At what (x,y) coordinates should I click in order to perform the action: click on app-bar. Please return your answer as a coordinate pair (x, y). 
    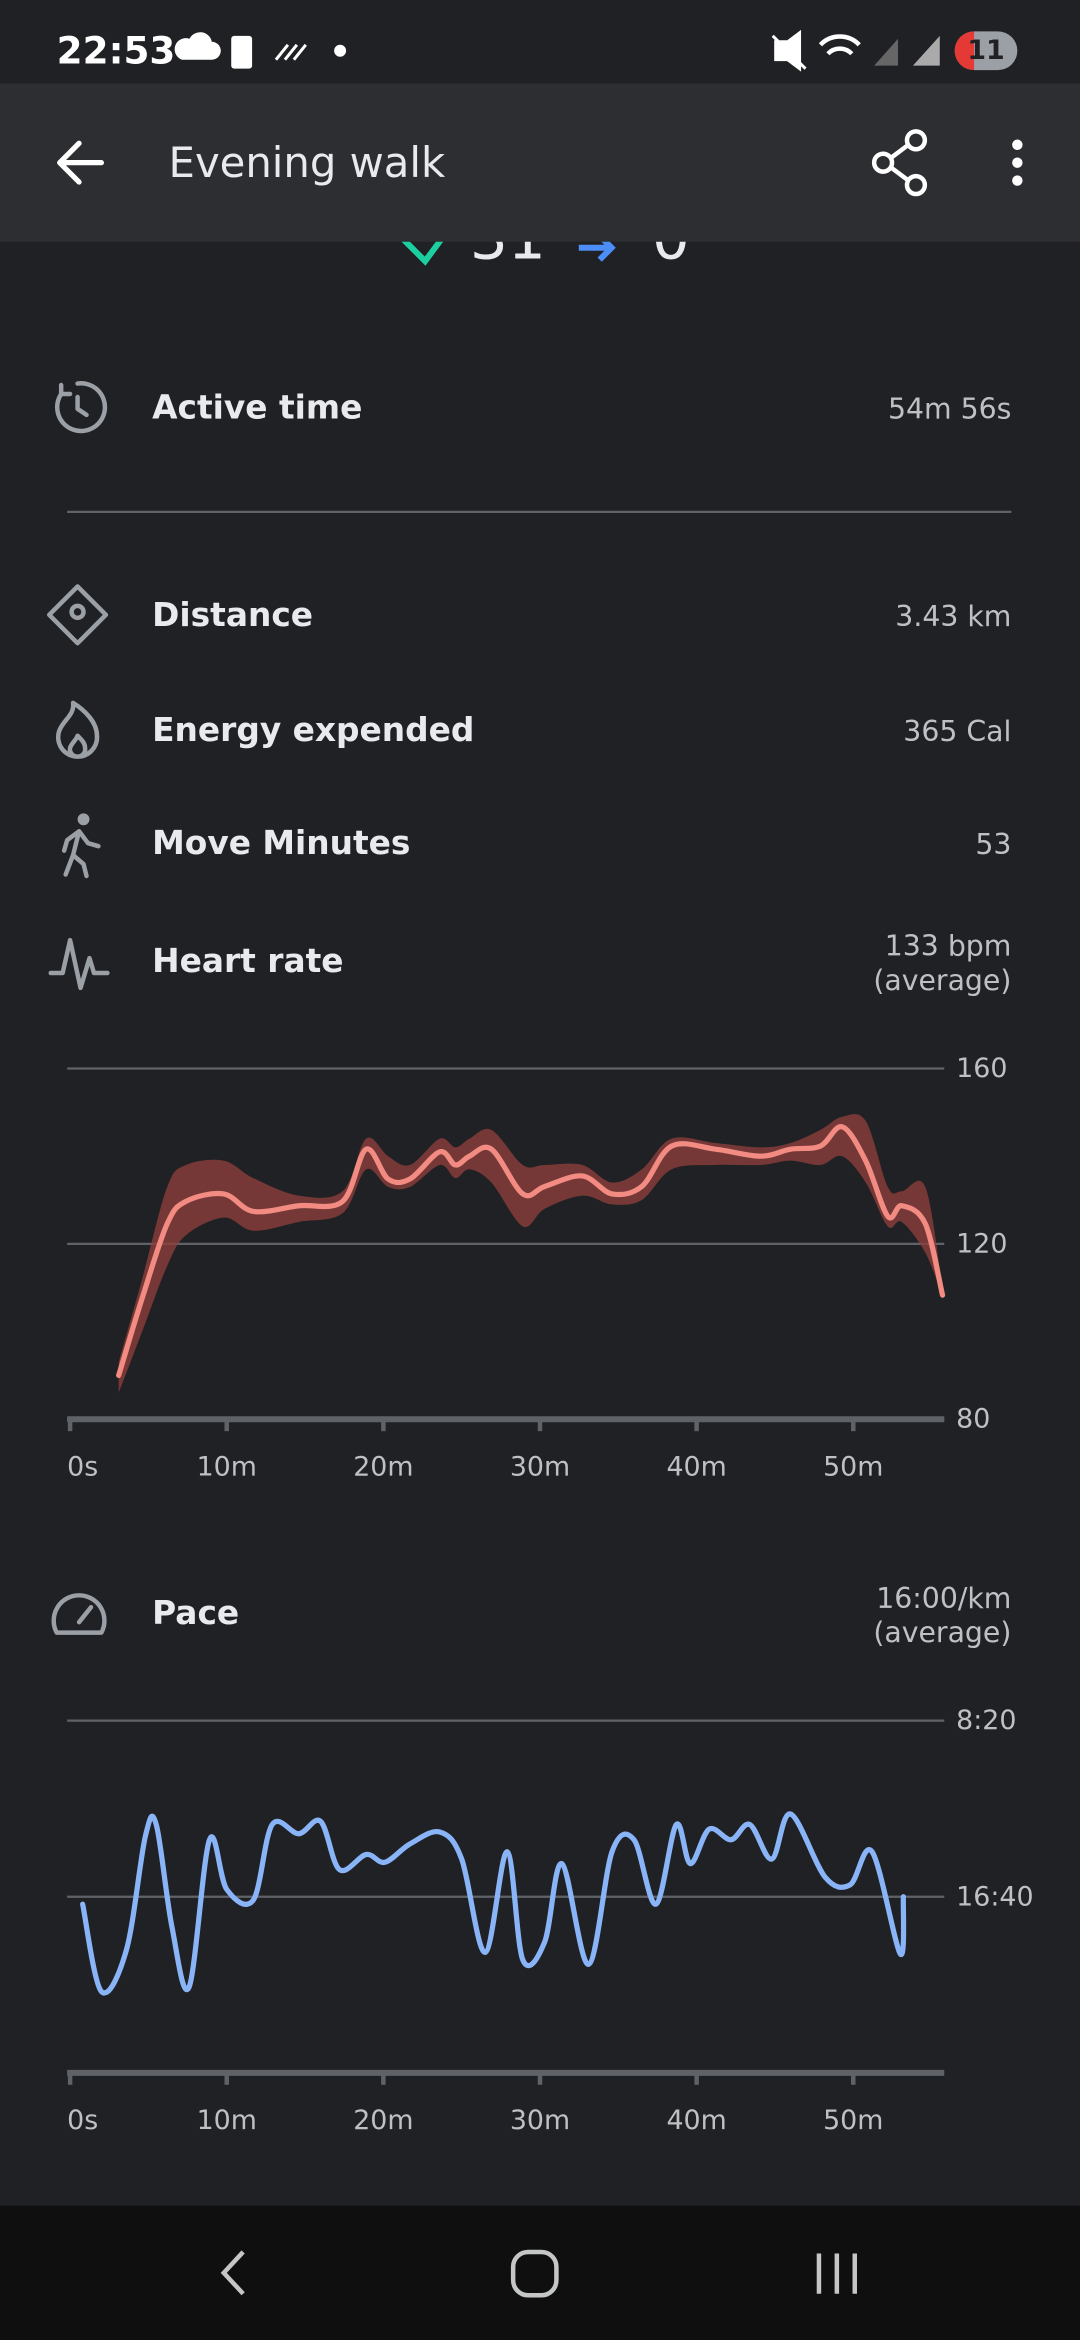
    Looking at the image, I should click on (540, 162).